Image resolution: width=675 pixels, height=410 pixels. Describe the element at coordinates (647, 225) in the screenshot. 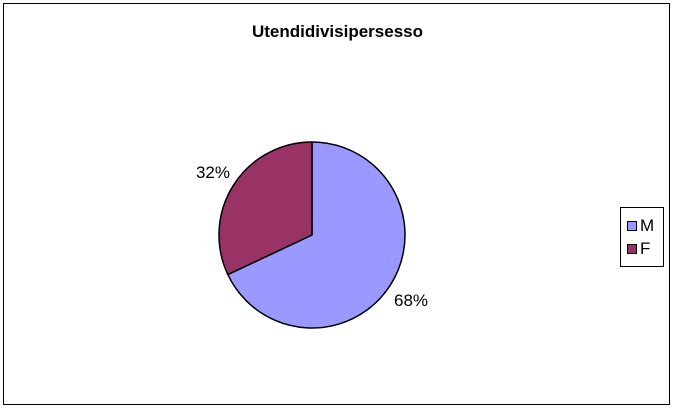

I see `legend-label-m: M` at that location.